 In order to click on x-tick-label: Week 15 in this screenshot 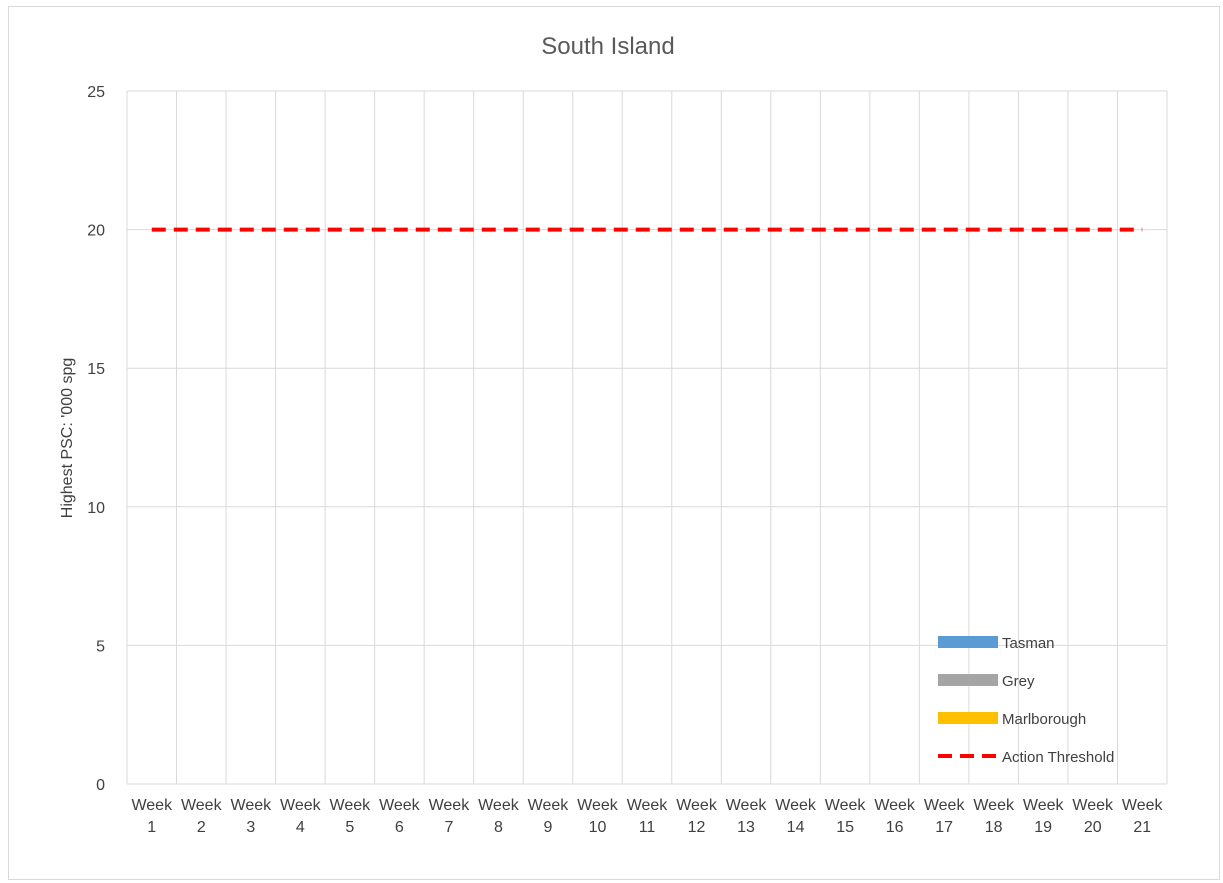, I will do `click(846, 816)`.